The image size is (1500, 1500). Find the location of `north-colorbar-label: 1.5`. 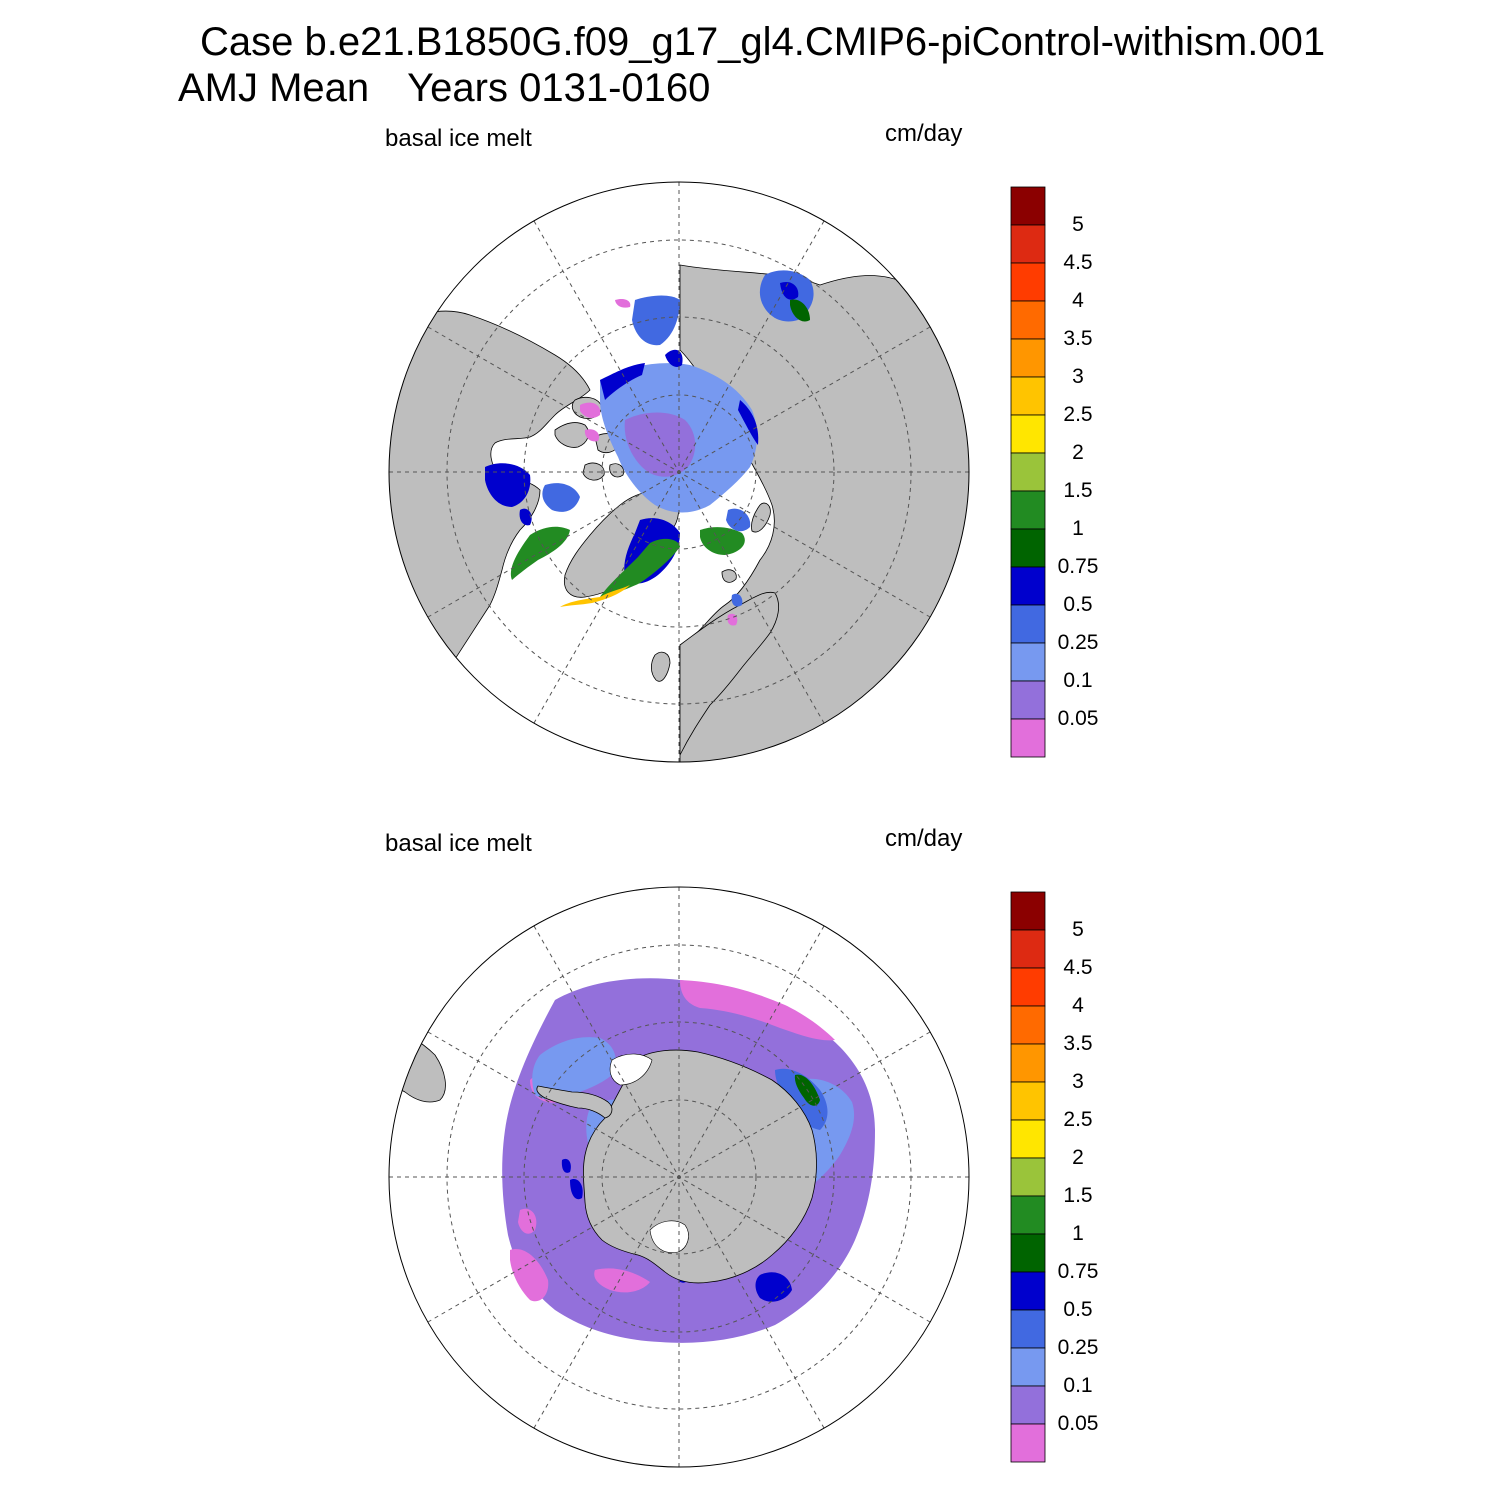

north-colorbar-label: 1.5 is located at coordinates (1078, 490).